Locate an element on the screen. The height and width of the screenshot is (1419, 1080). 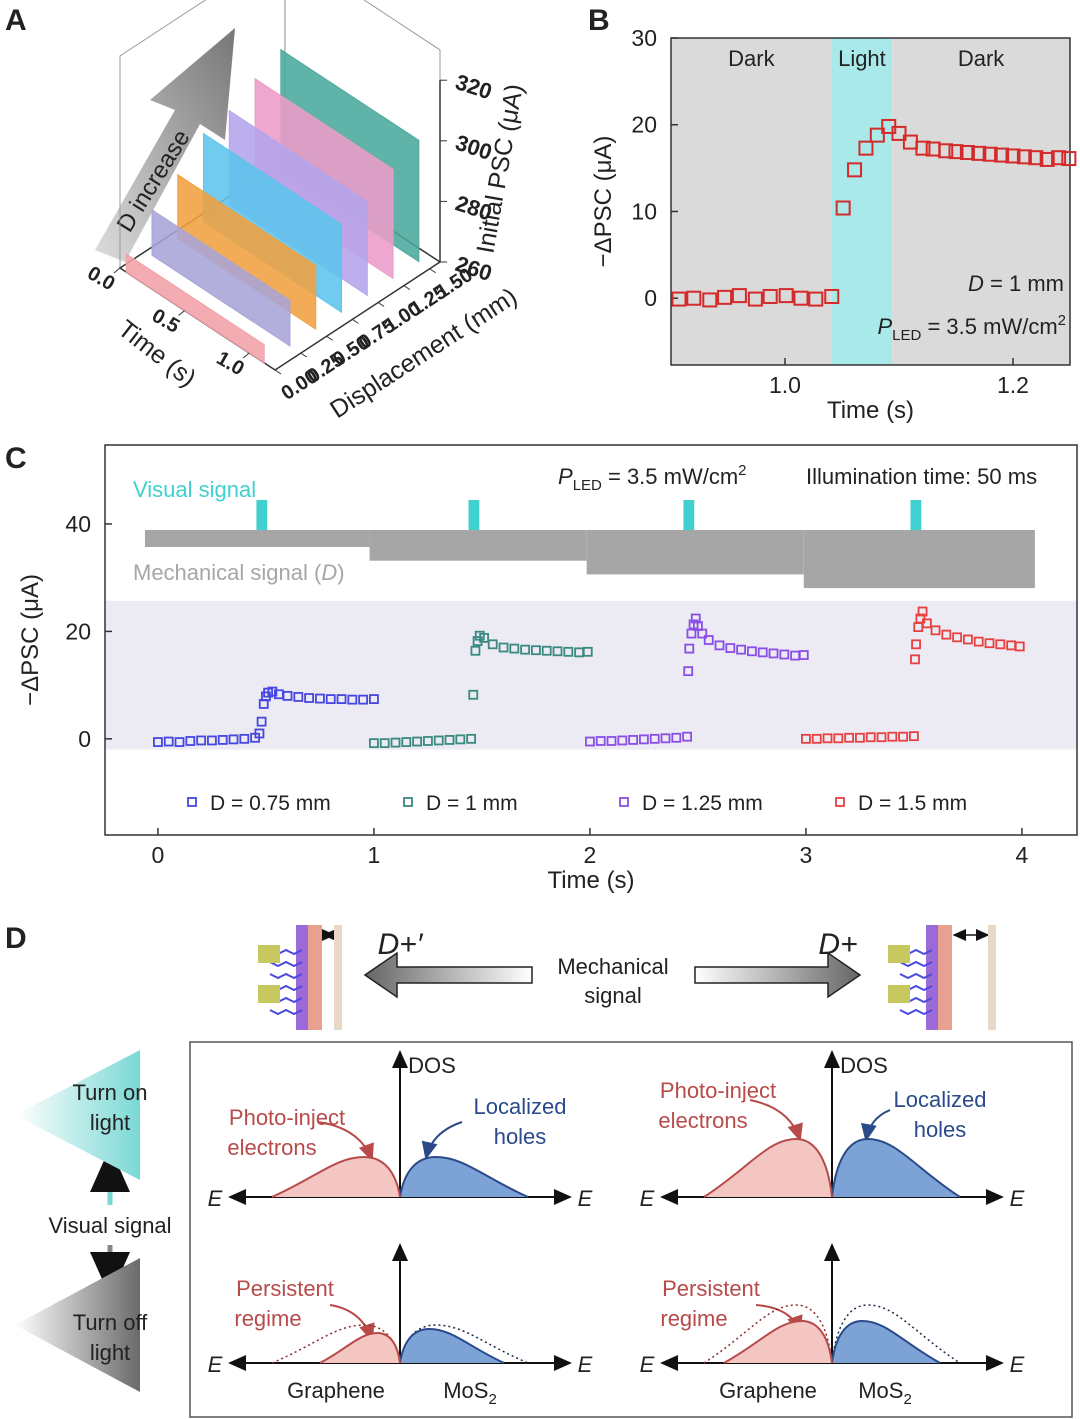
legend-label: D = 1 mm is located at coordinates (472, 803).